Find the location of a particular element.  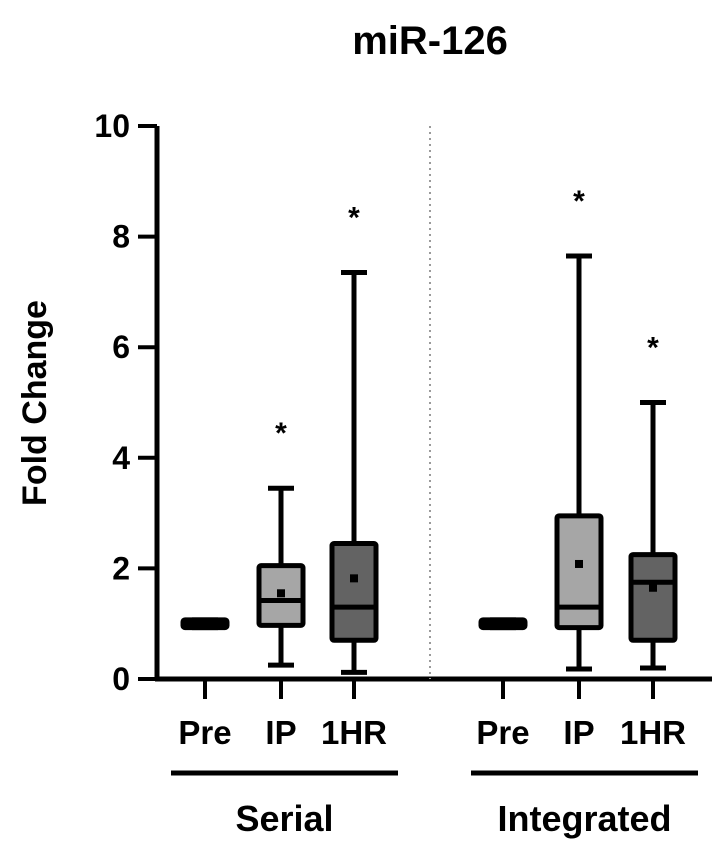

y-tick-label: 8 is located at coordinates (121, 237).